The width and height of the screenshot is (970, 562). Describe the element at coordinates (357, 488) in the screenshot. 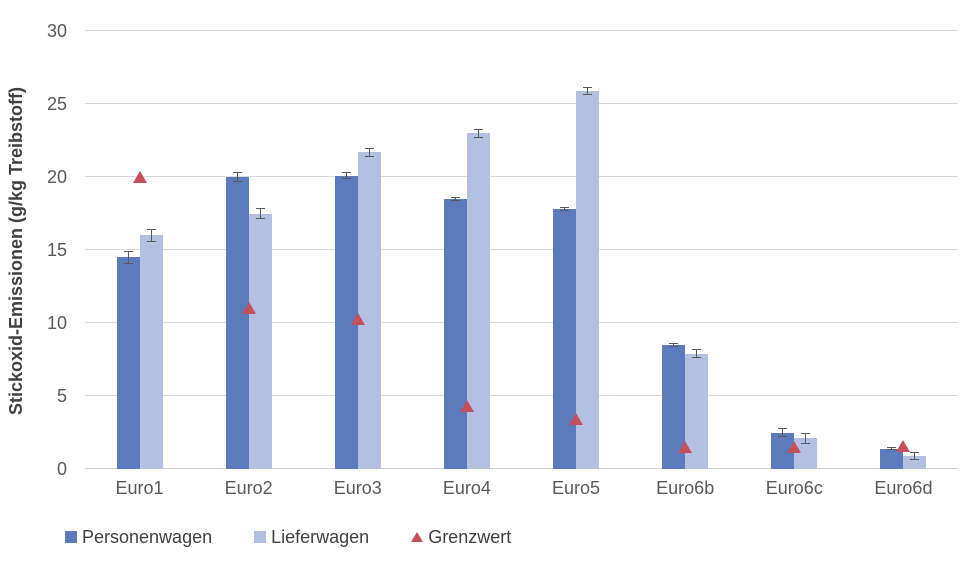

I see `x-tick-label-euro3: Euro3` at that location.